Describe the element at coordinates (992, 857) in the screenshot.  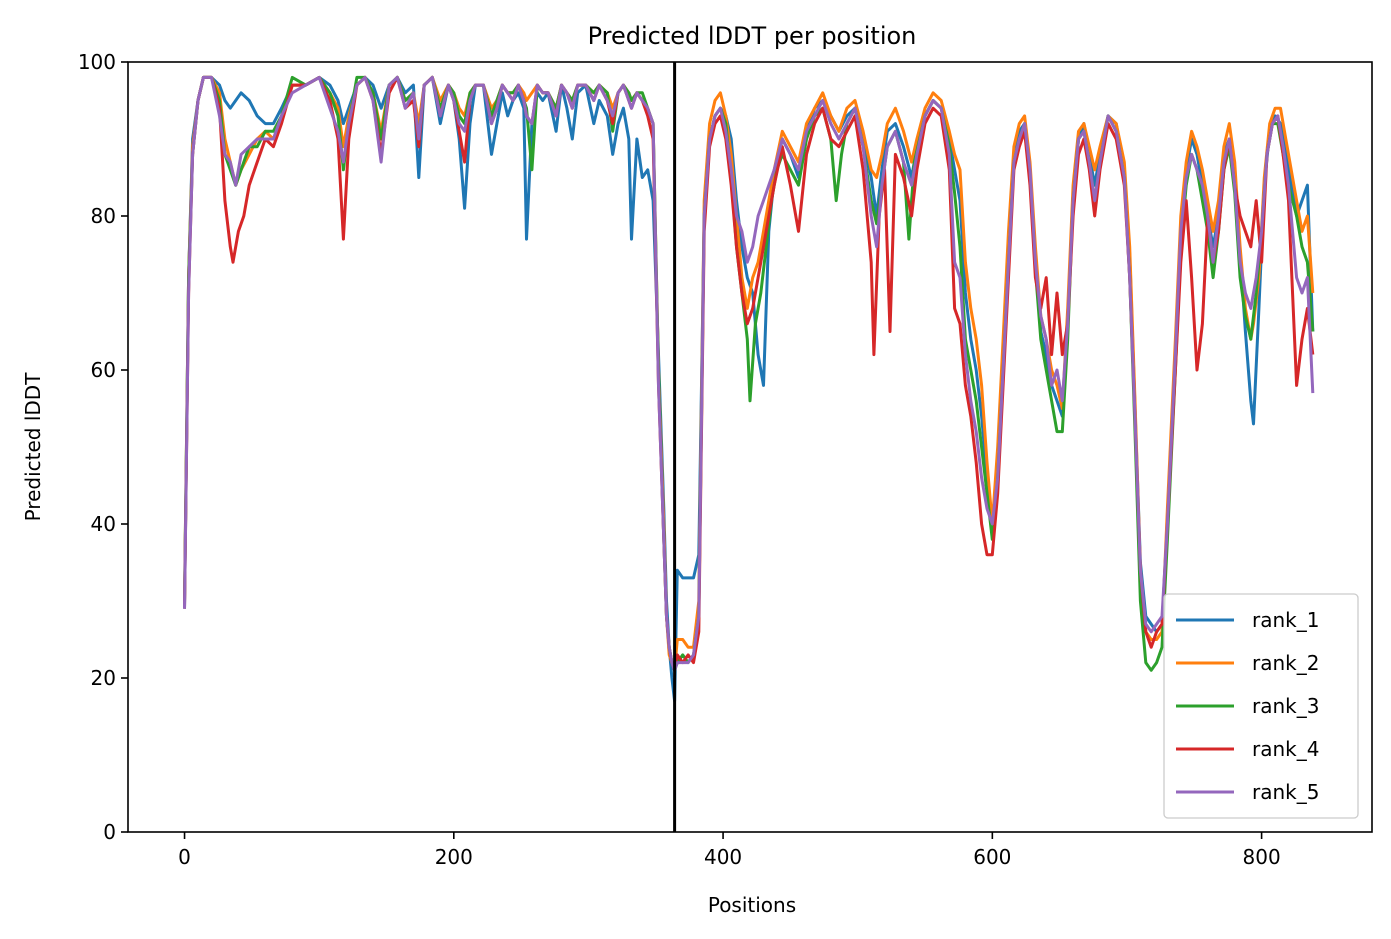
I see `x-tick-label: 600` at that location.